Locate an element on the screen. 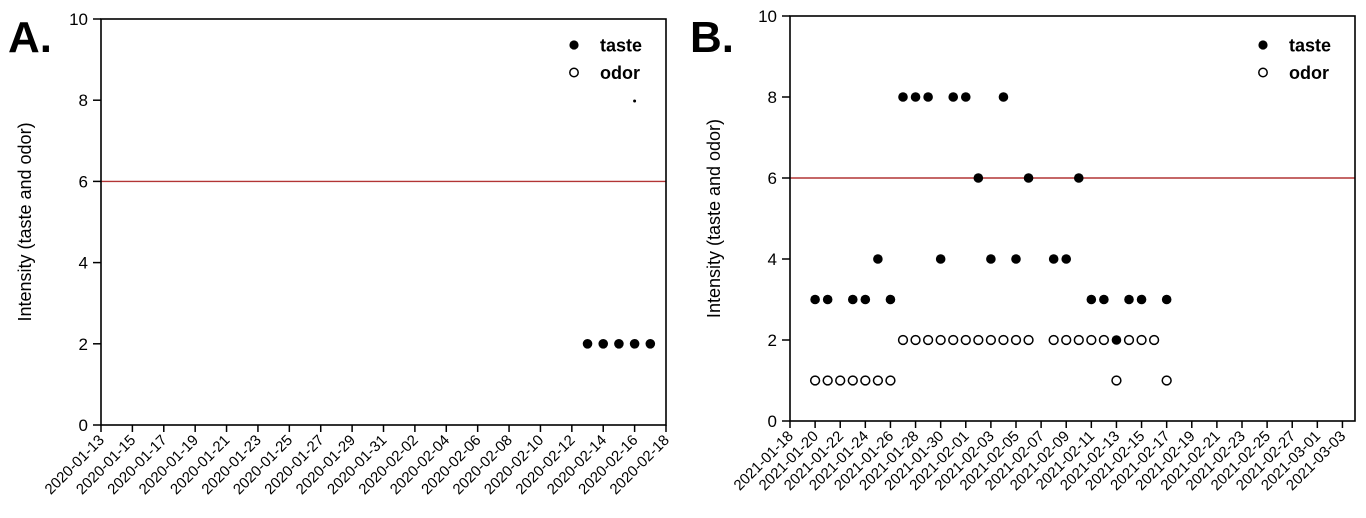 The image size is (1366, 518). panel-letter-B: B. is located at coordinates (712, 37).